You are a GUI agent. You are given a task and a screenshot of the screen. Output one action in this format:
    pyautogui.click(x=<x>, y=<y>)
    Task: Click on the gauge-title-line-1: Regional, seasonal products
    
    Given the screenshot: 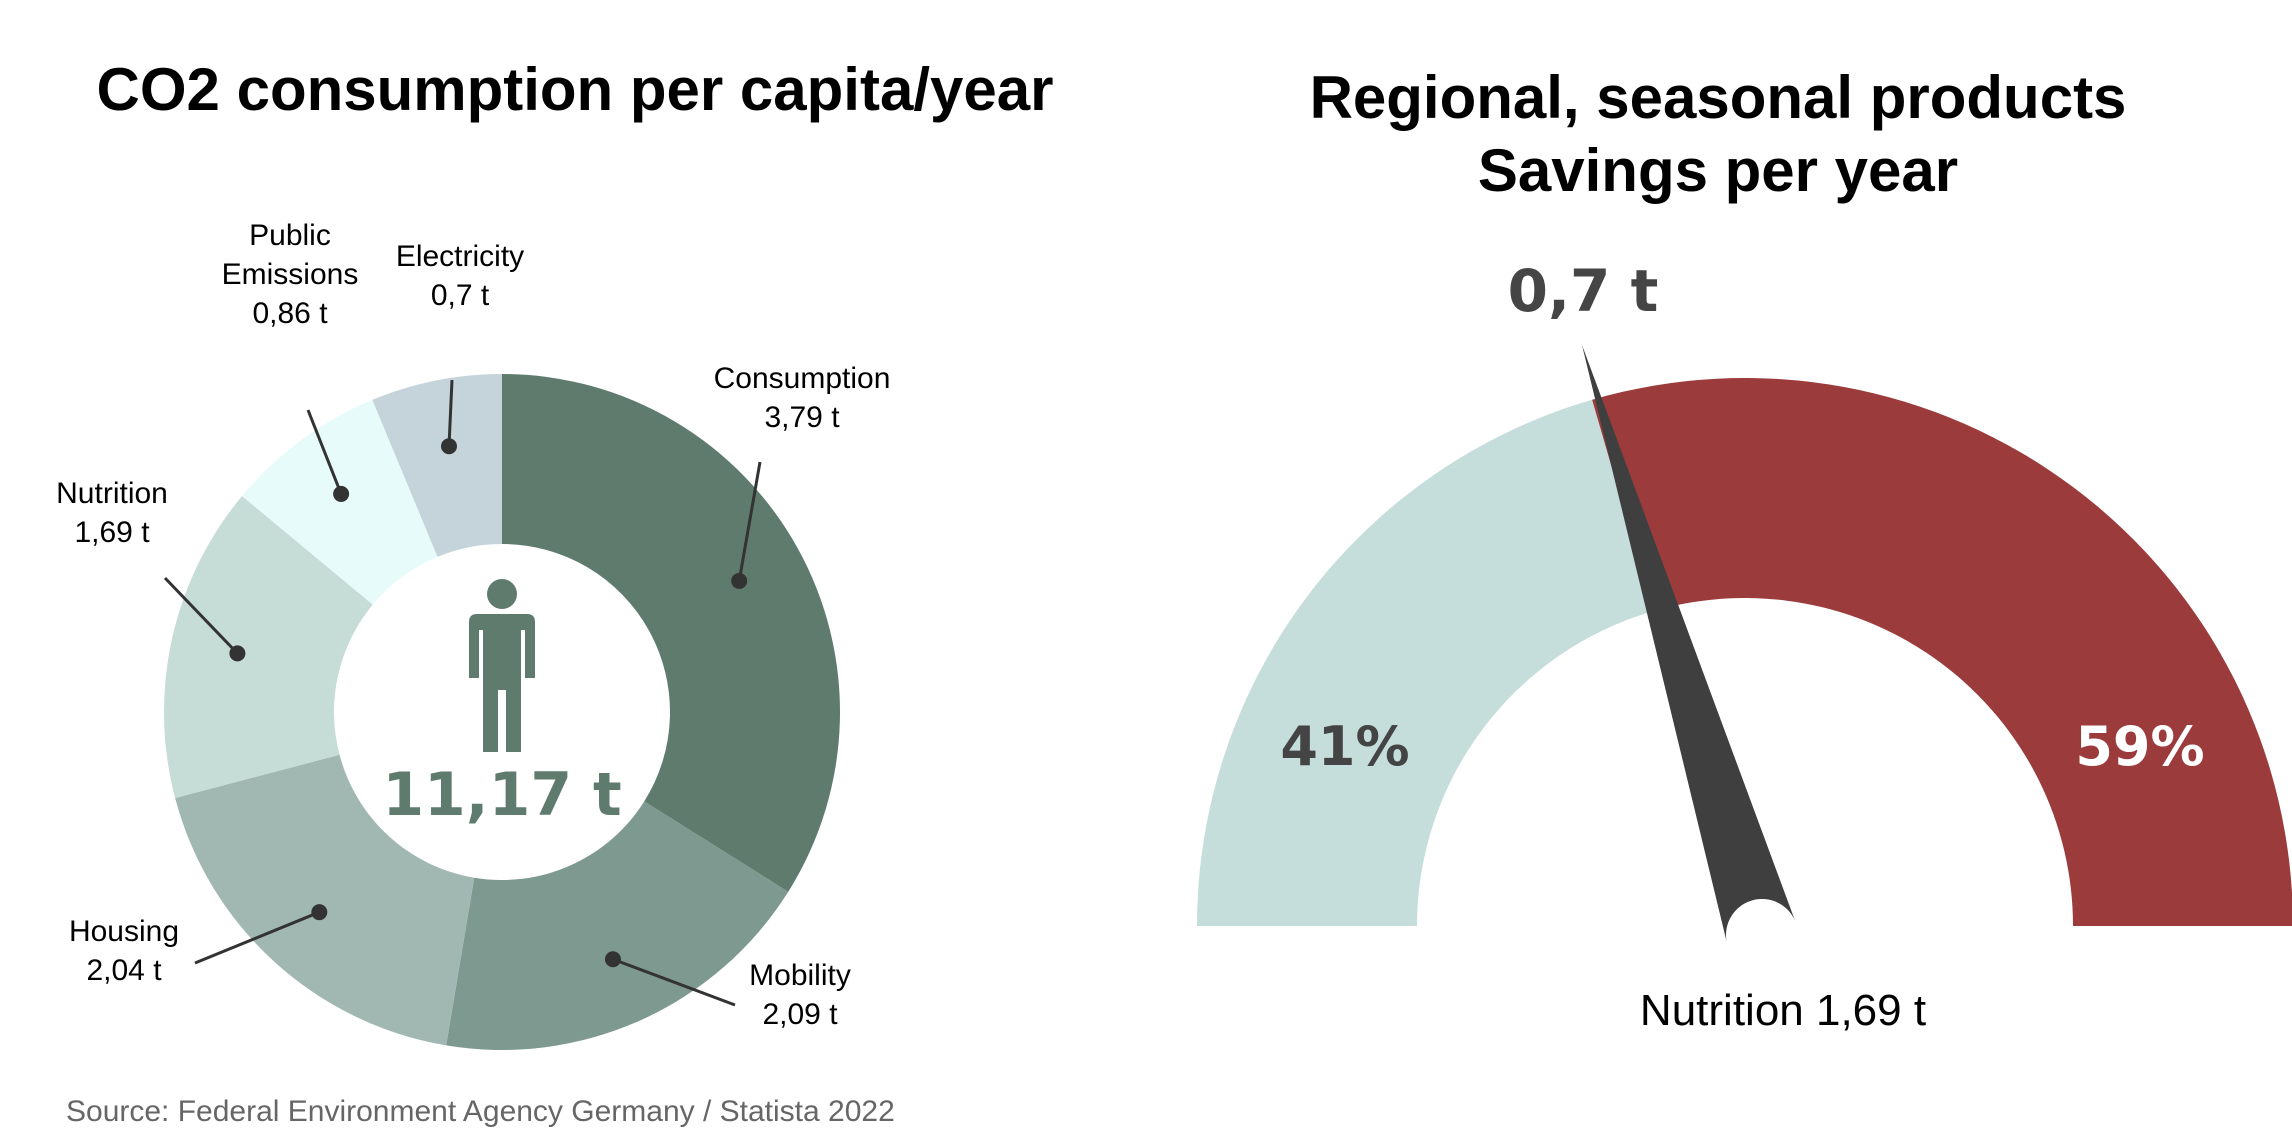 What is the action you would take?
    pyautogui.click(x=1718, y=97)
    